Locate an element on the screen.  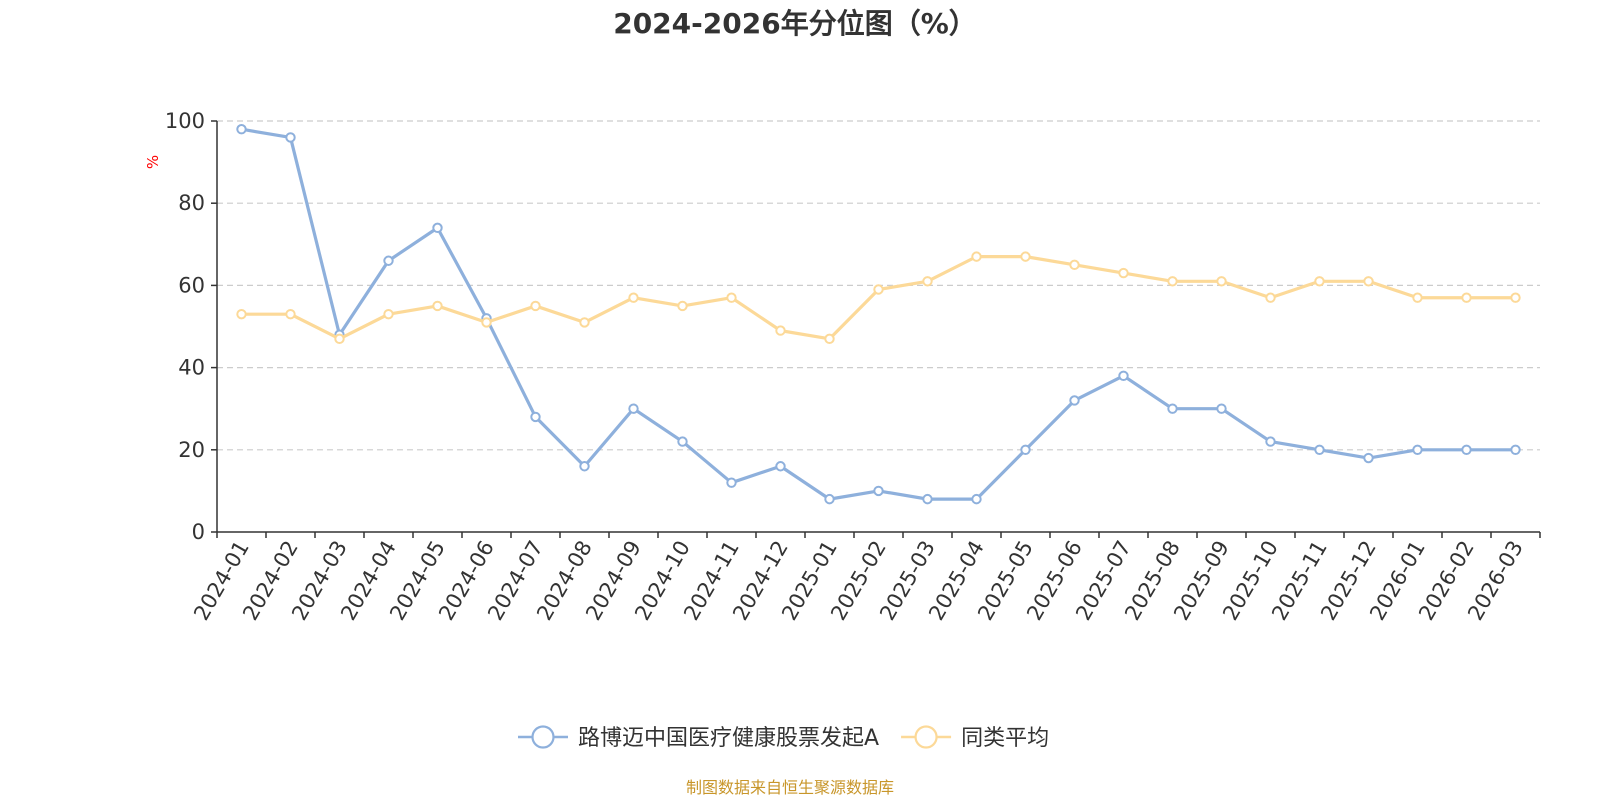
chart-title: 2024-2026年分位图（%） is located at coordinates (795, 23).